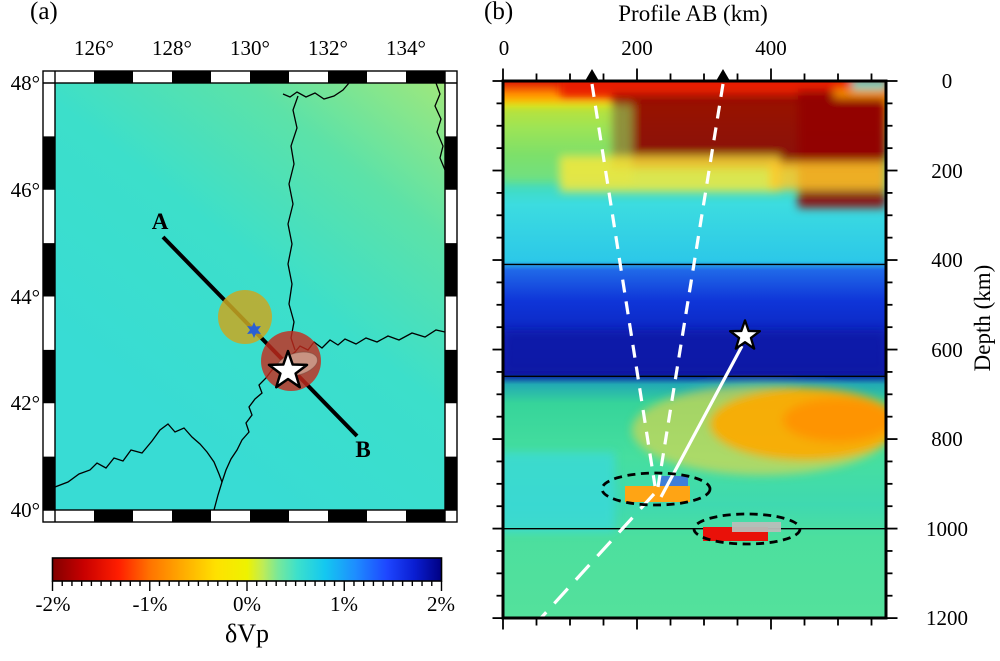  I want to click on orange-patch, so click(657, 494).